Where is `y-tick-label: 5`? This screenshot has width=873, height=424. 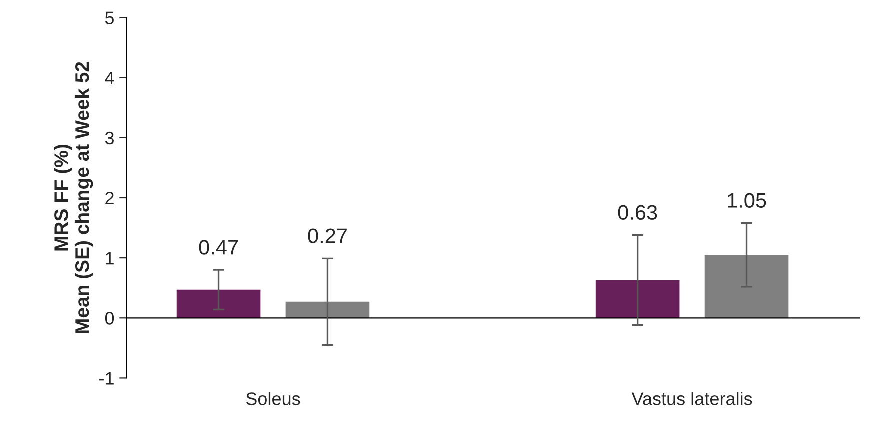 y-tick-label: 5 is located at coordinates (109, 18).